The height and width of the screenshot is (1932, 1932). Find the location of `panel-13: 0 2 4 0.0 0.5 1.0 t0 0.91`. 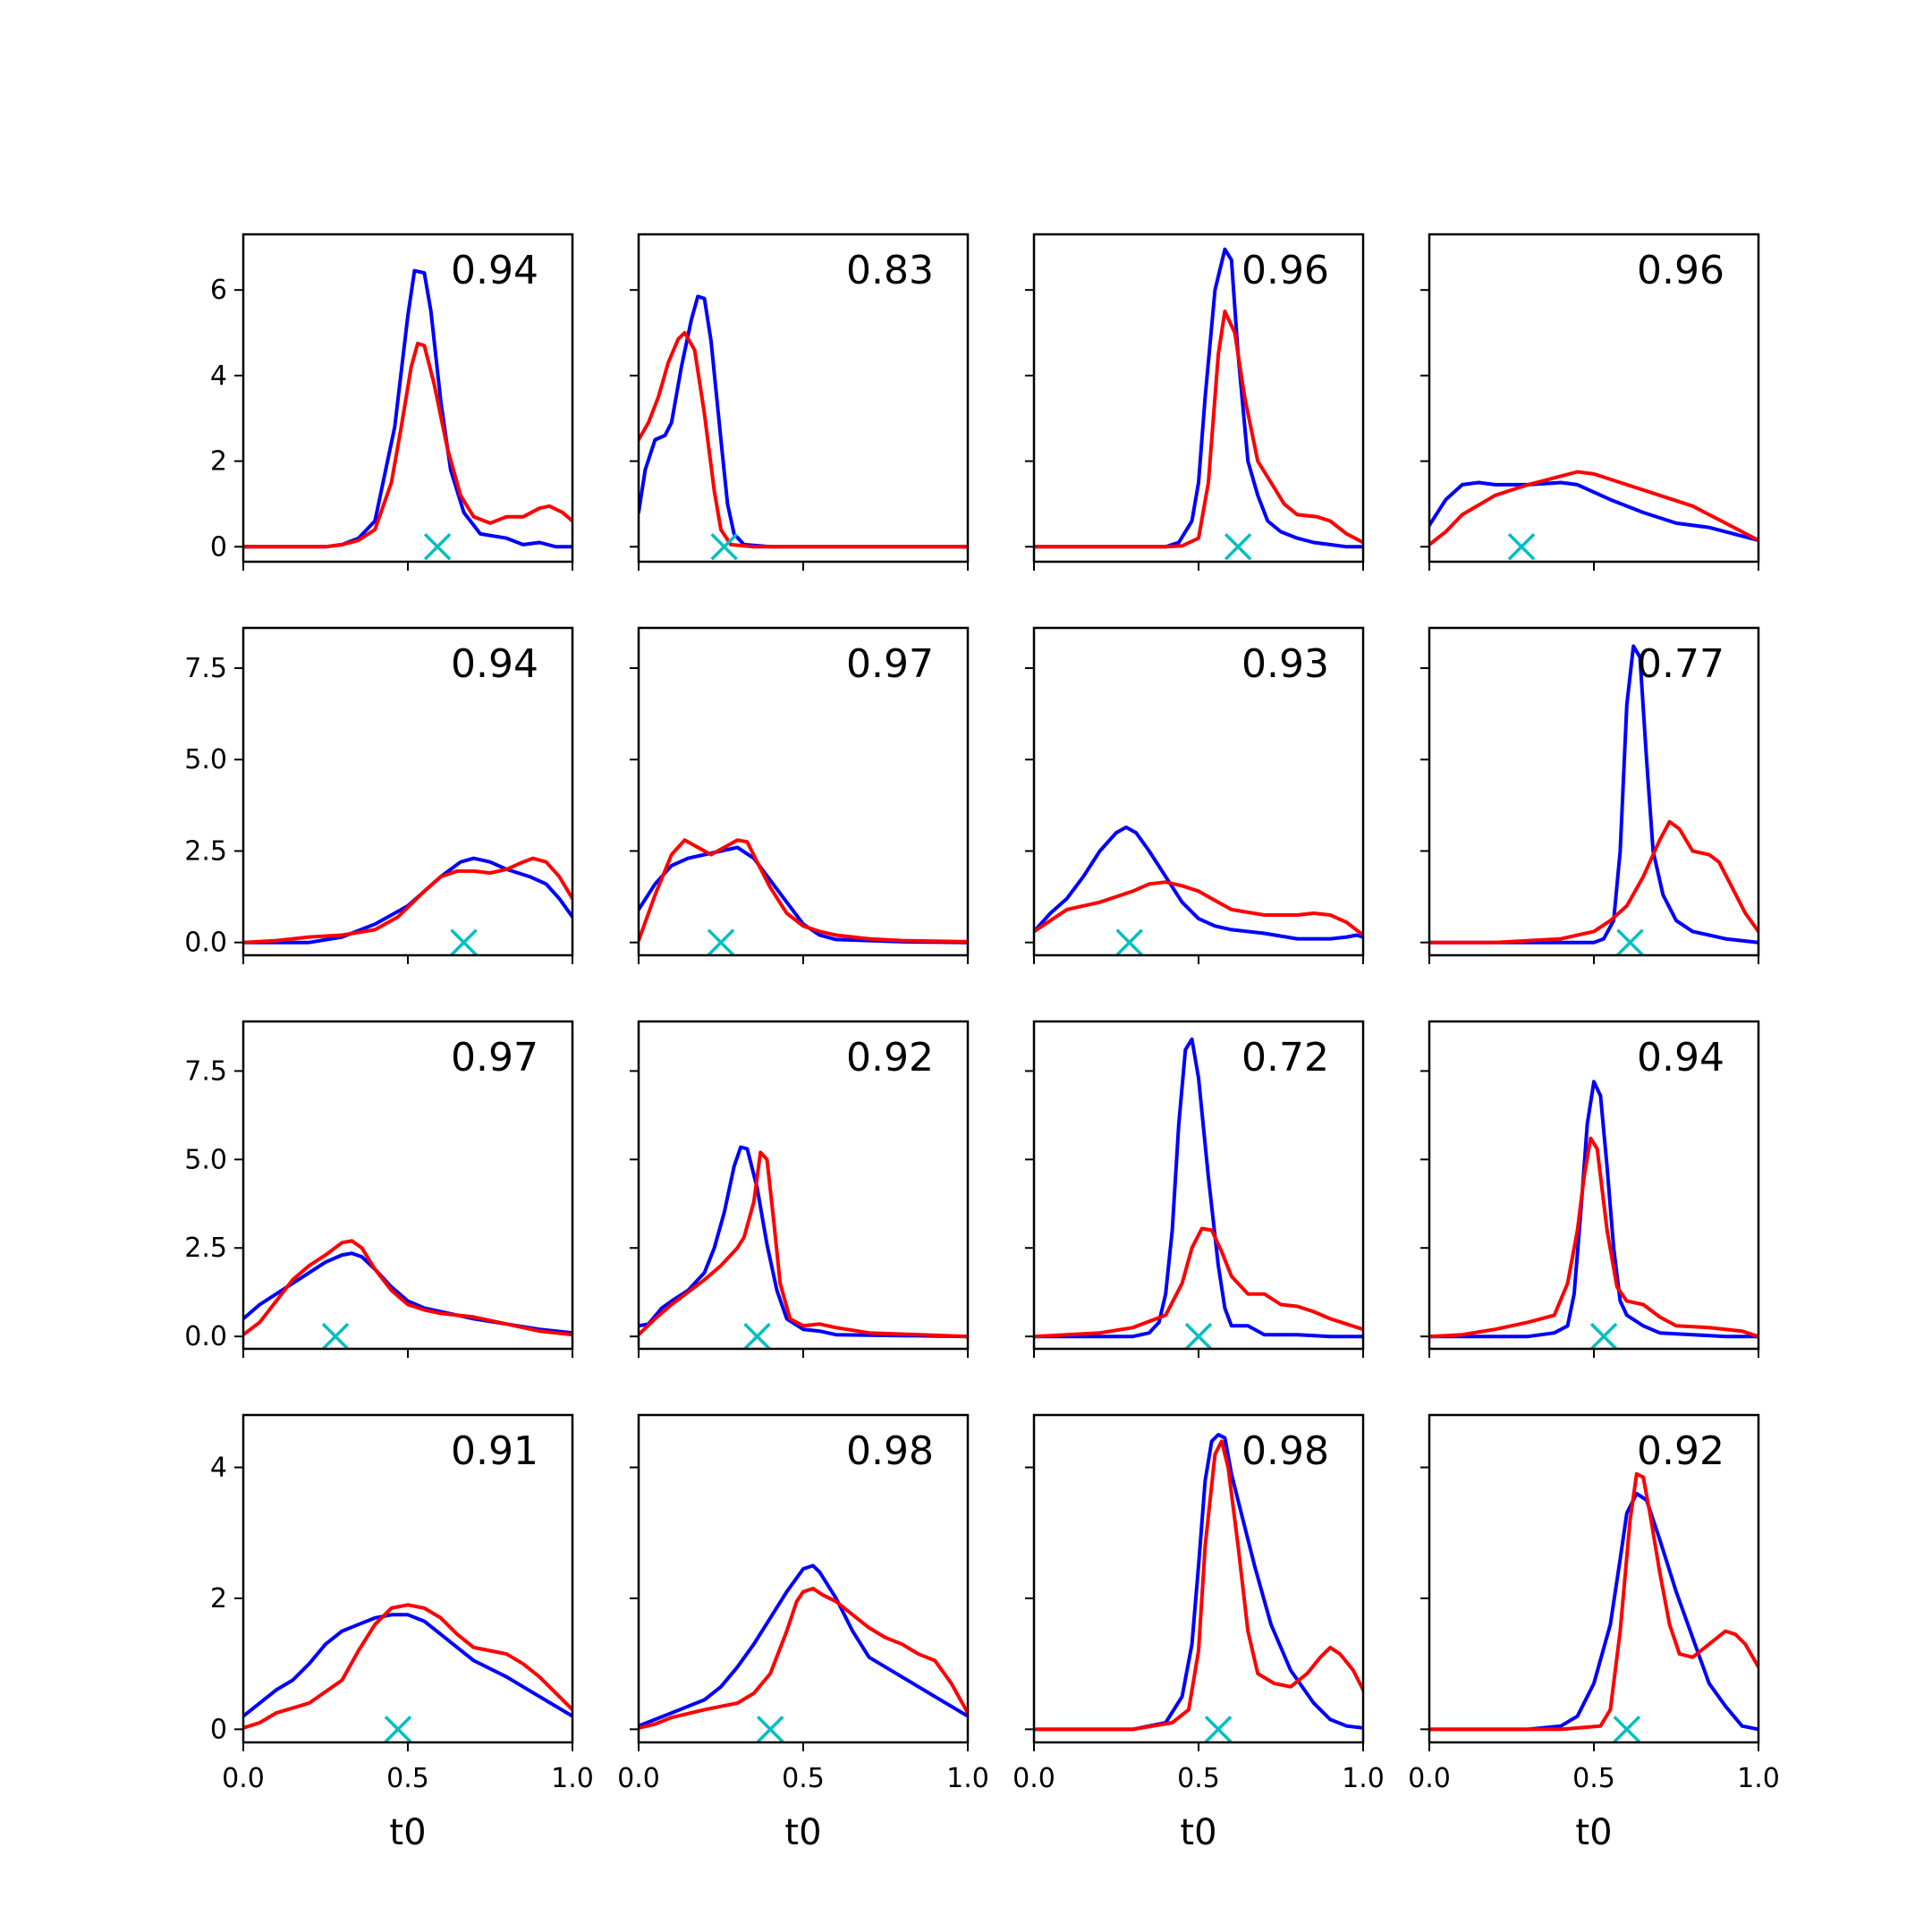

panel-13: 0 2 4 0.0 0.5 1.0 t0 0.91 is located at coordinates (402, 1633).